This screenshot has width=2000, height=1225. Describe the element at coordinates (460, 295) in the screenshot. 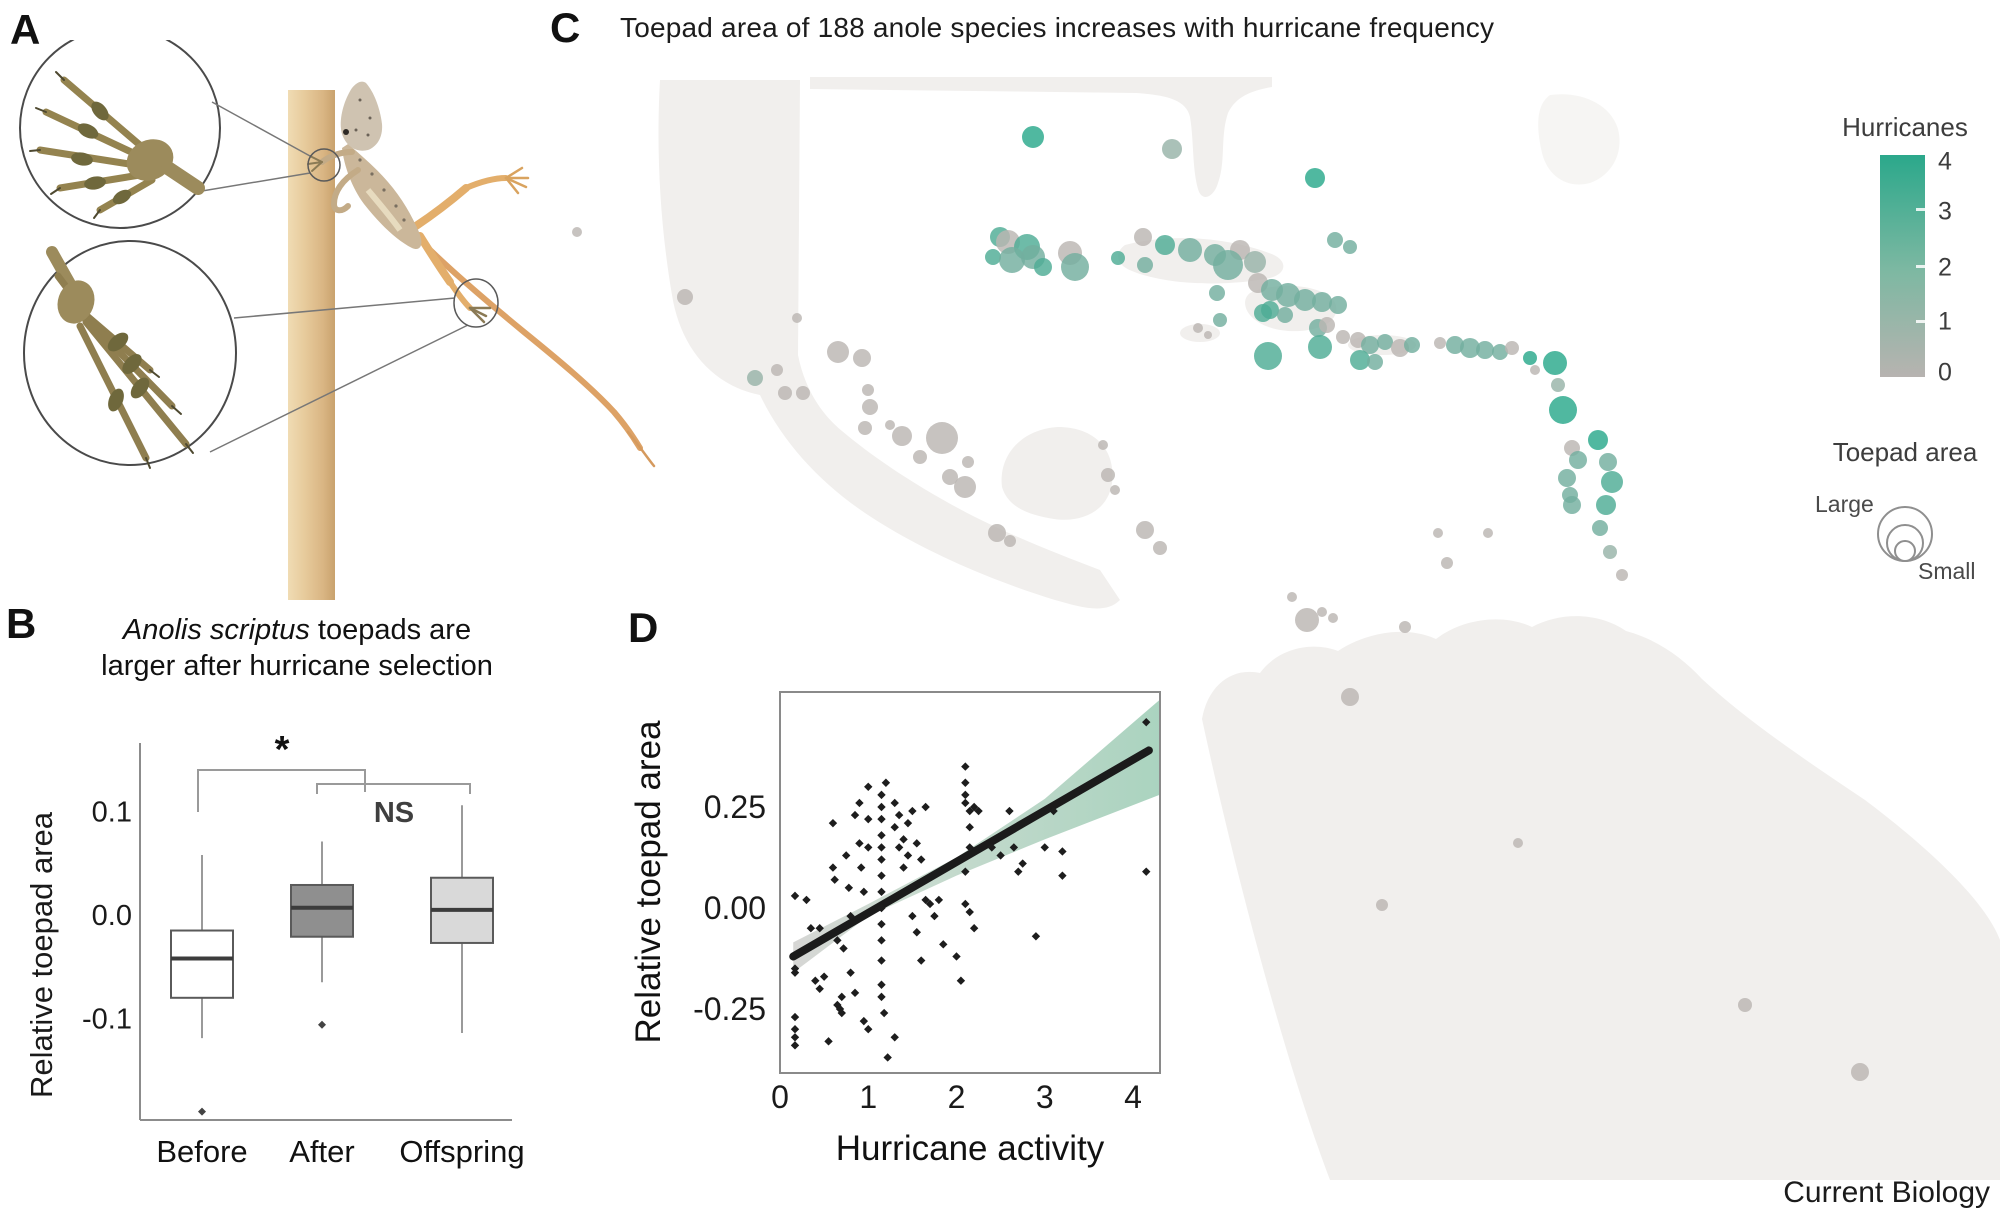

I see `lizard-hindleg-lower-shank` at that location.